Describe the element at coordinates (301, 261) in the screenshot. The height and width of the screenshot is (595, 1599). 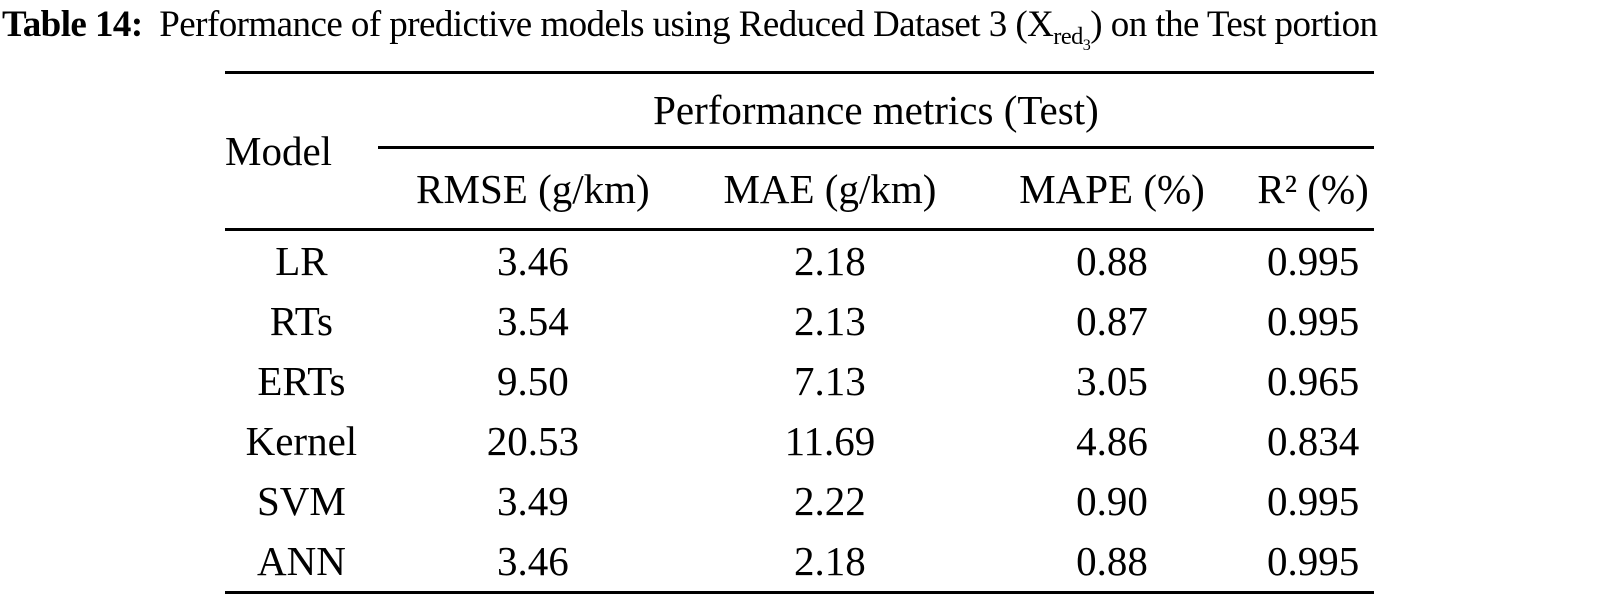
I see `model-cell: LR` at that location.